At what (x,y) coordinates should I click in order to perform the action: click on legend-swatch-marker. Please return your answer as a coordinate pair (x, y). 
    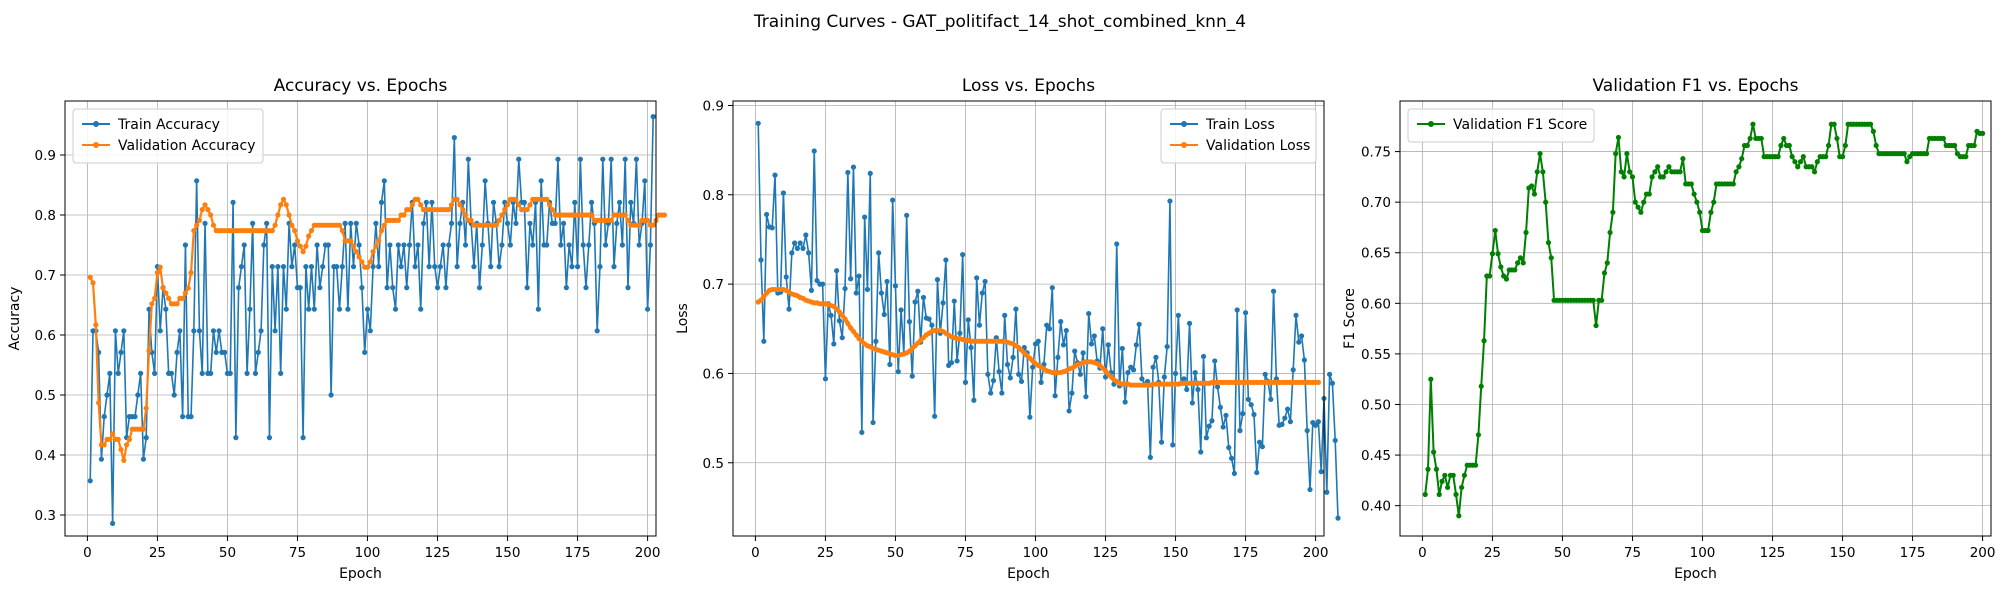
    Looking at the image, I should click on (1431, 124).